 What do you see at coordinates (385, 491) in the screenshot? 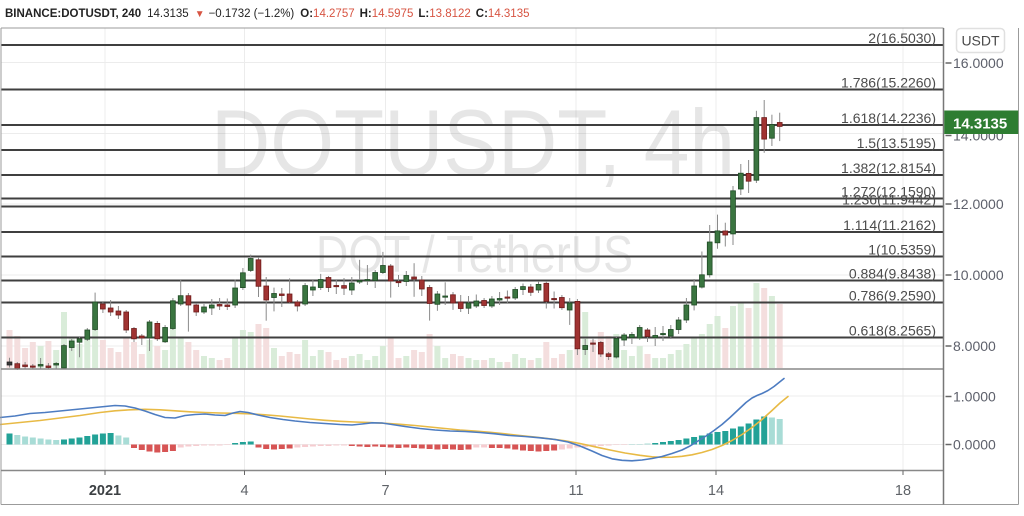
I see `svg-text: 7` at bounding box center [385, 491].